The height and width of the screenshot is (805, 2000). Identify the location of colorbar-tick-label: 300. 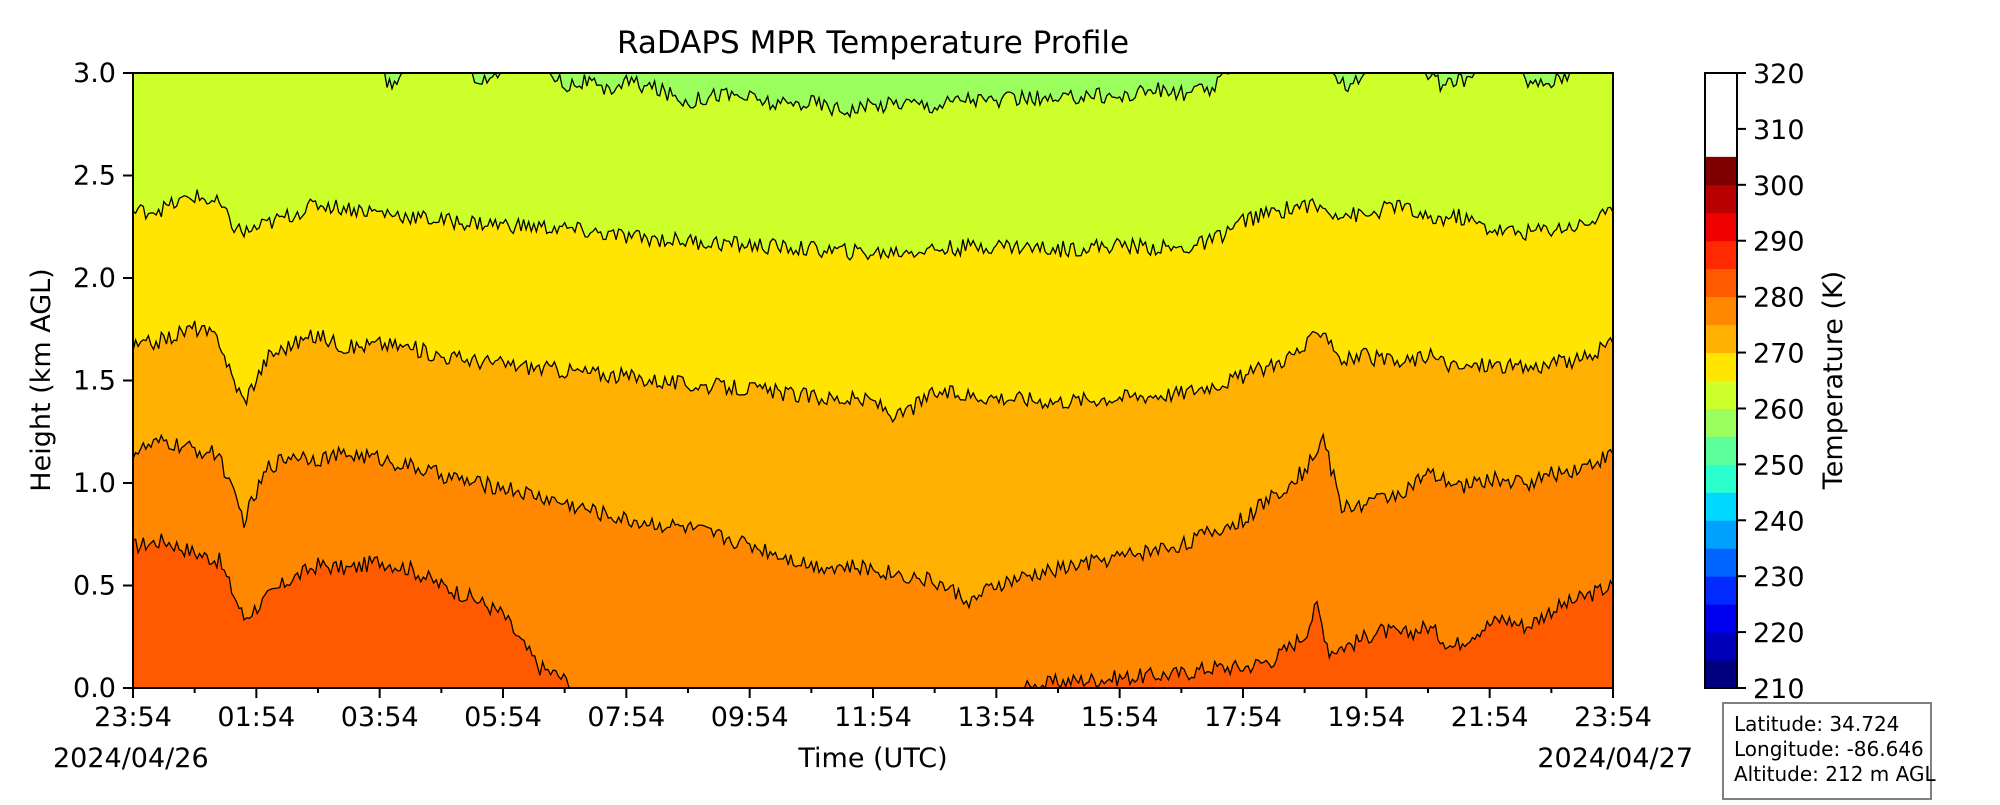
(1779, 186).